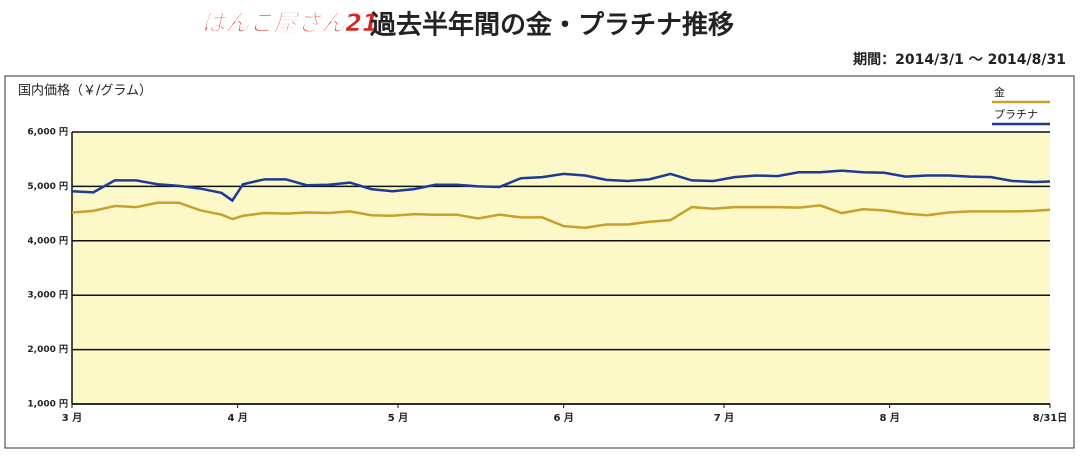  What do you see at coordinates (398, 418) in the screenshot?
I see `x-tick-label: 5 月` at bounding box center [398, 418].